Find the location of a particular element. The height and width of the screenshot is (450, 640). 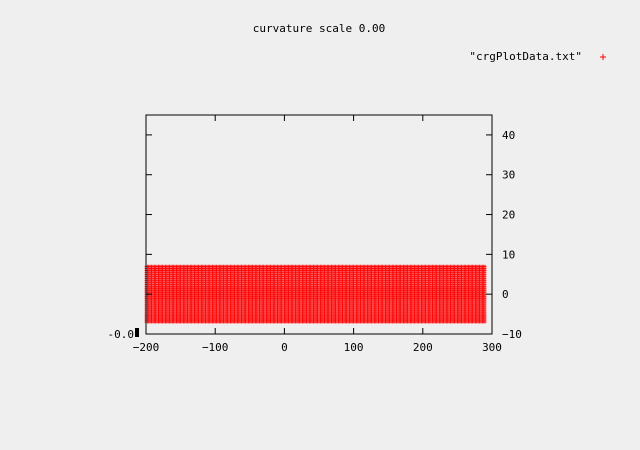

legend: "crgPlotData.txt" is located at coordinates (537, 56).